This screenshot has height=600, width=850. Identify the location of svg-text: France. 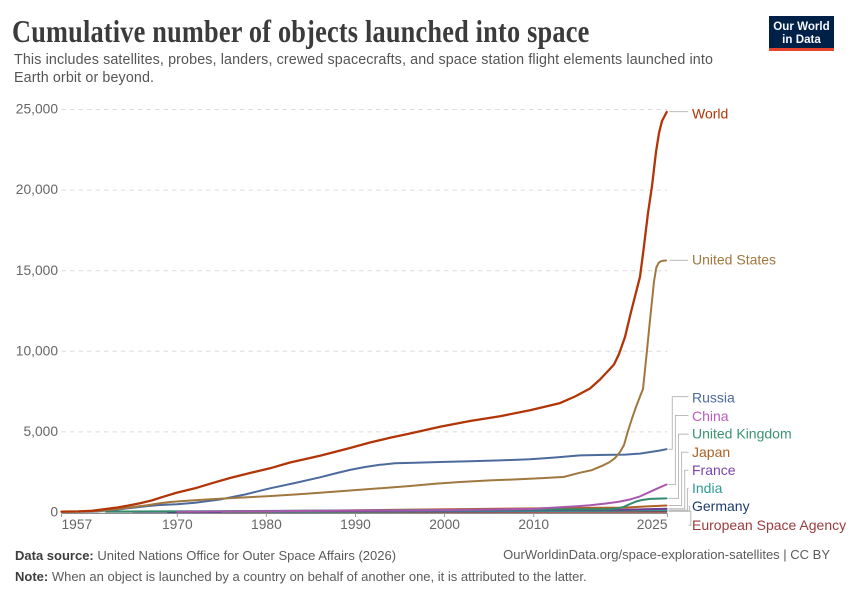
(714, 470).